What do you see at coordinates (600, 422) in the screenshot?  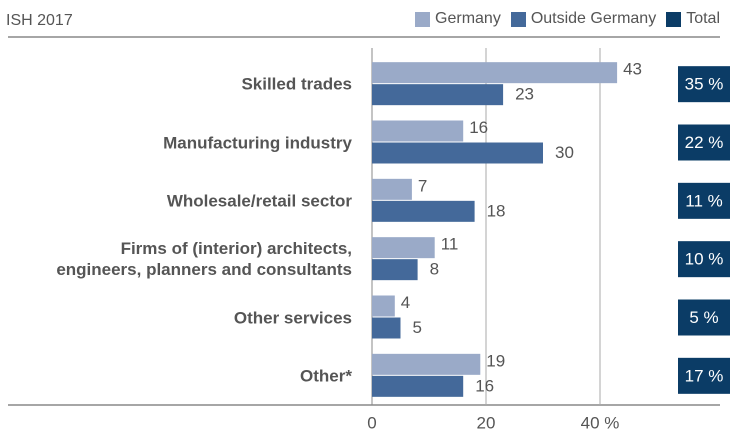 I see `x-tick-label: 40 %` at bounding box center [600, 422].